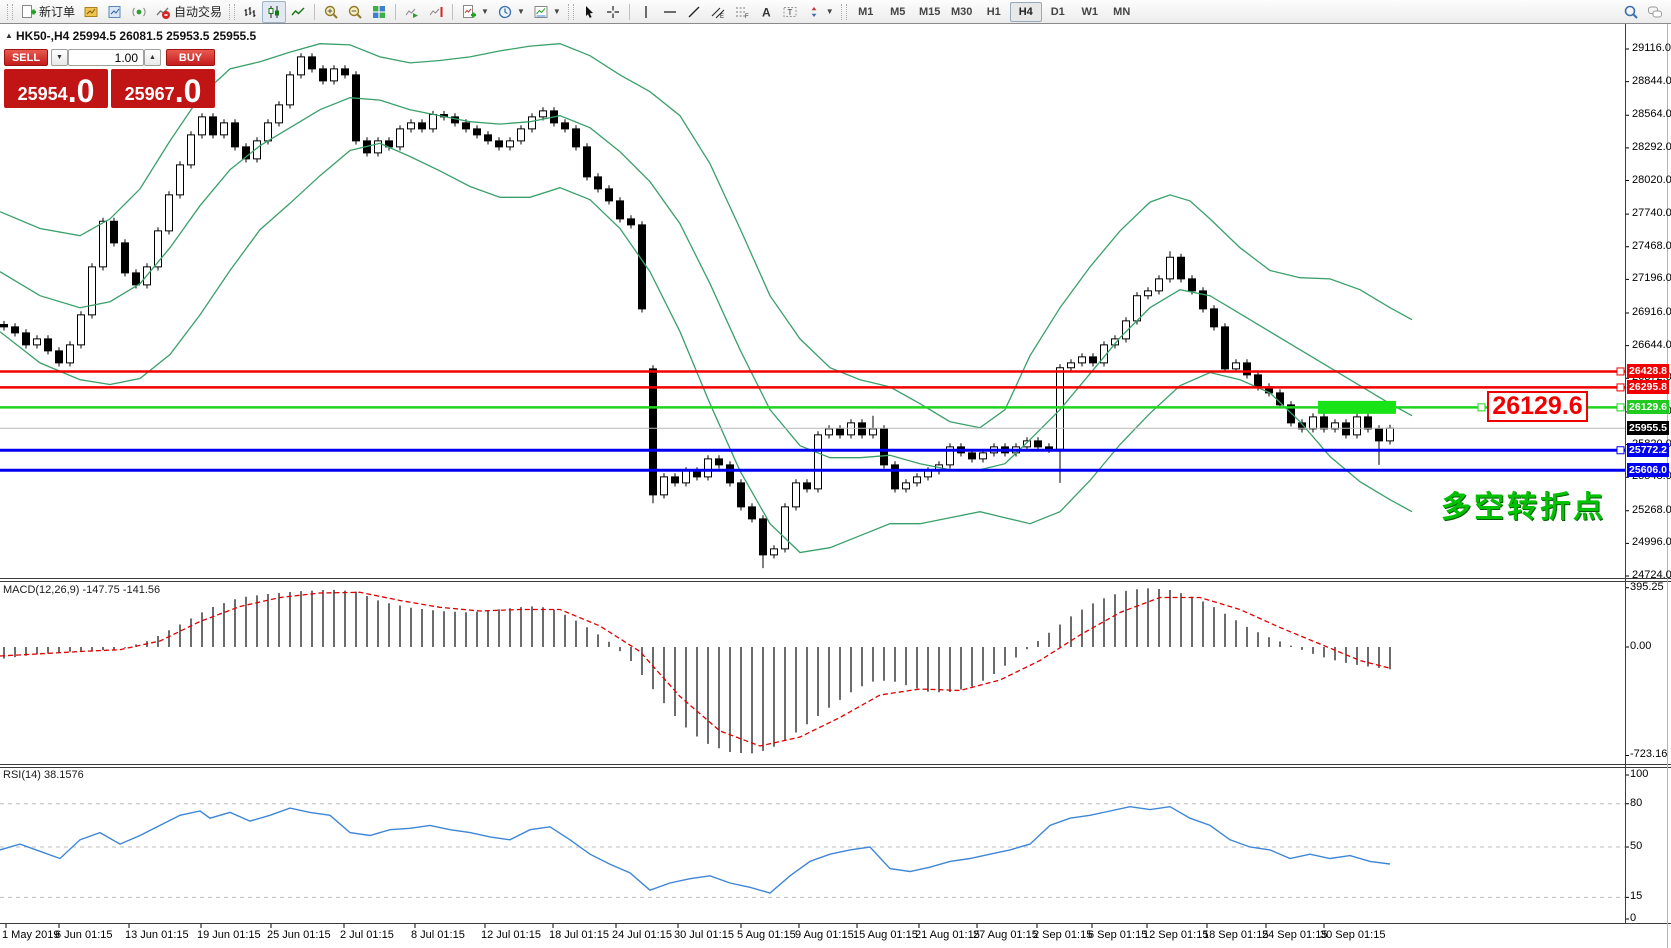 The image size is (1671, 948). What do you see at coordinates (299, 935) in the screenshot?
I see `time-tick-label: 25 Jun 01:15` at bounding box center [299, 935].